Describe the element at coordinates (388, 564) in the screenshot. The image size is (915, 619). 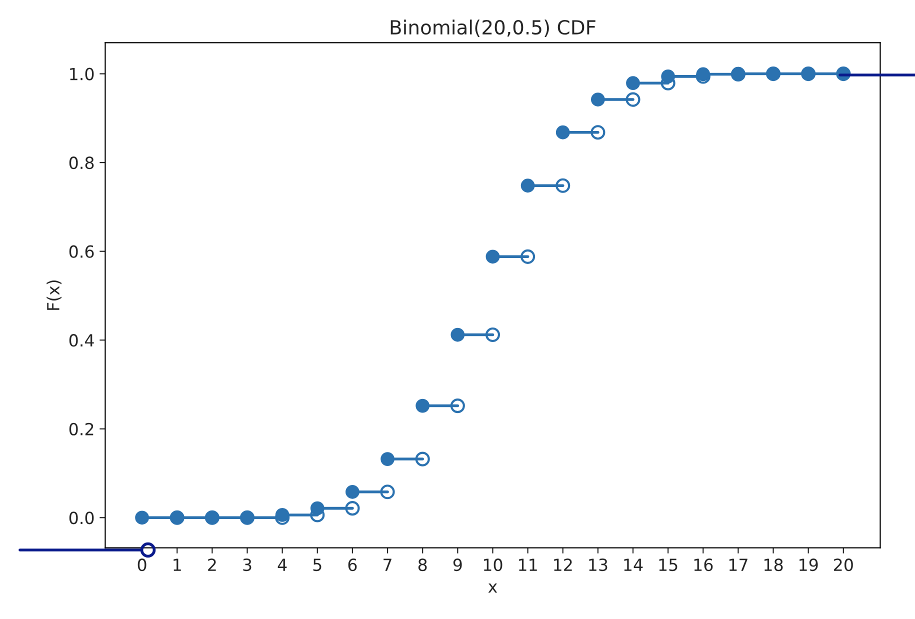
I see `x-tick-label: 7` at that location.